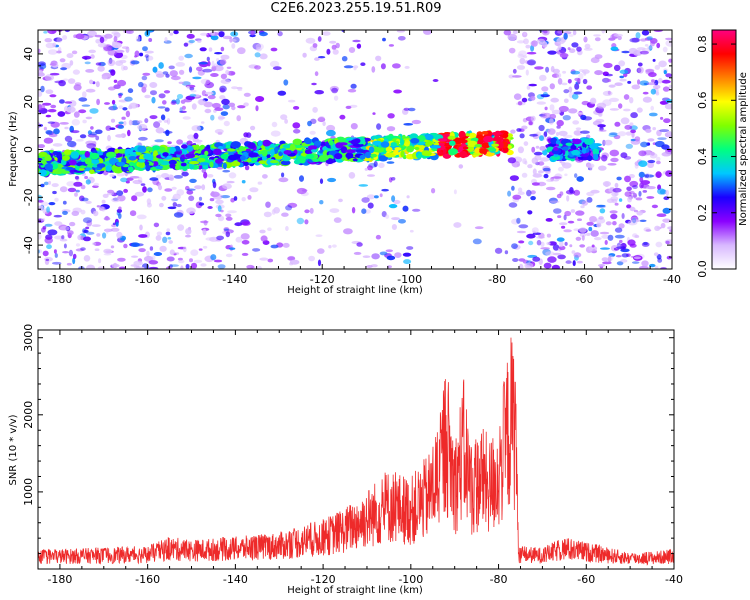 This screenshot has height=600, width=750. I want to click on y-tick-label: 0, so click(28, 149).